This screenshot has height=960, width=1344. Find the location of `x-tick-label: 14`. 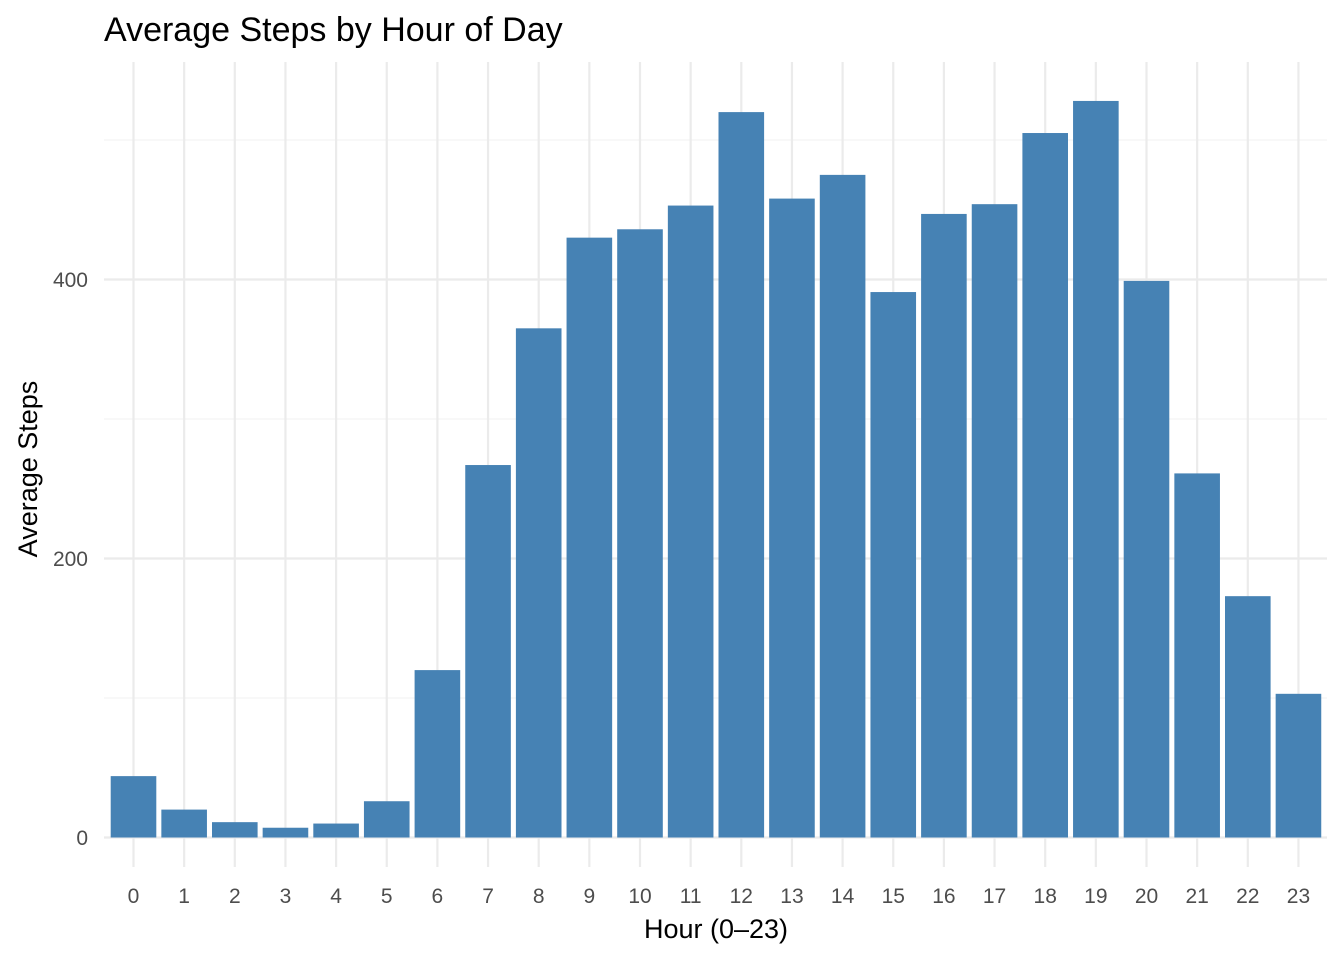

x-tick-label: 14 is located at coordinates (843, 896).